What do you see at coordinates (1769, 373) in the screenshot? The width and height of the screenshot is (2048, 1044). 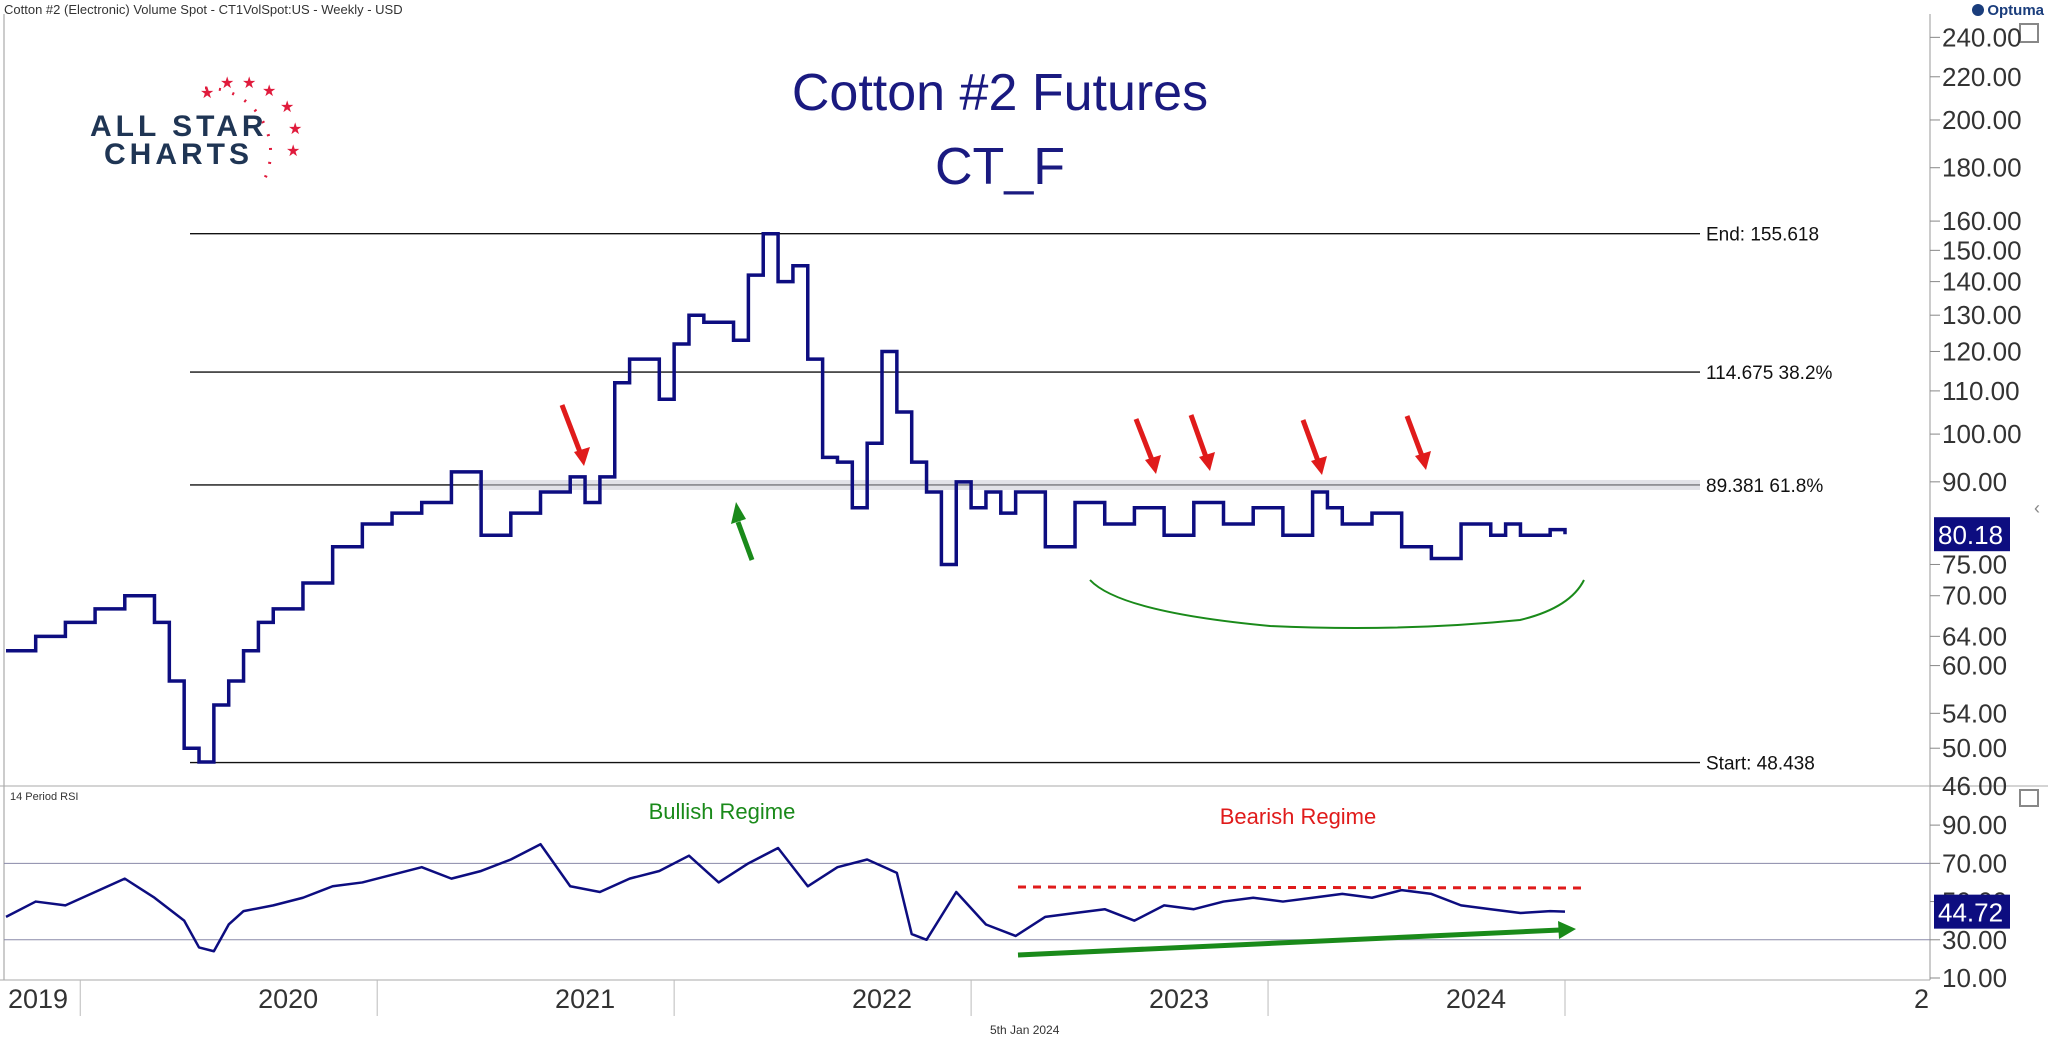 I see `fib-level-label: 114.675 38.2%` at bounding box center [1769, 373].